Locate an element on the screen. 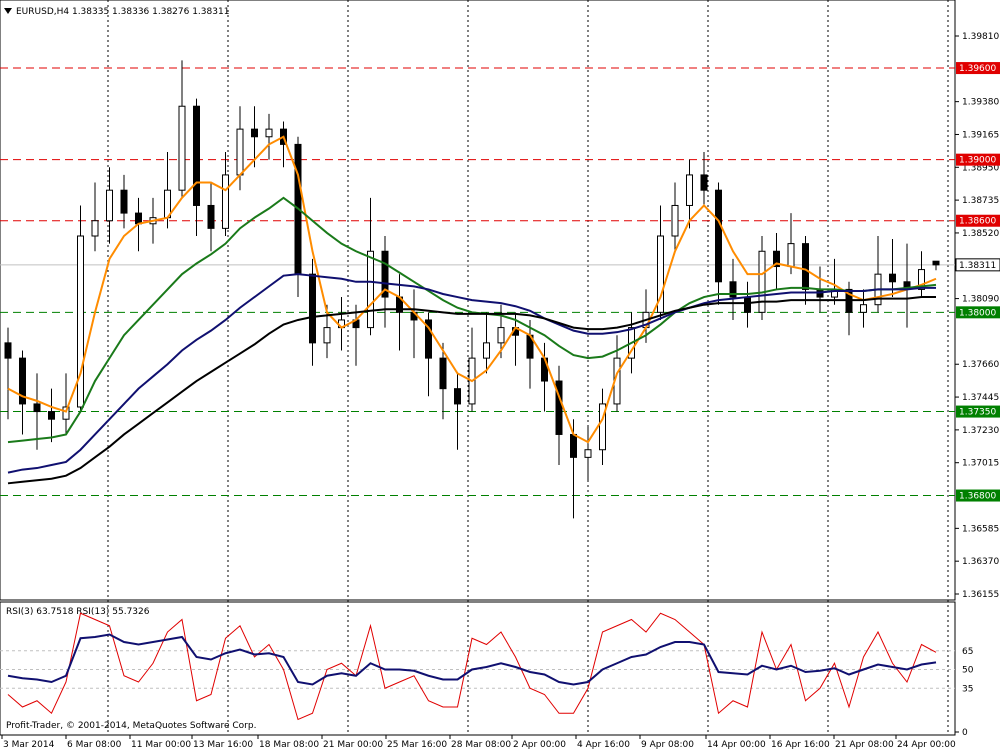 Image resolution: width=1000 pixels, height=754 pixels. x-tick-label: 14 Apr 00:00 is located at coordinates (736, 745).